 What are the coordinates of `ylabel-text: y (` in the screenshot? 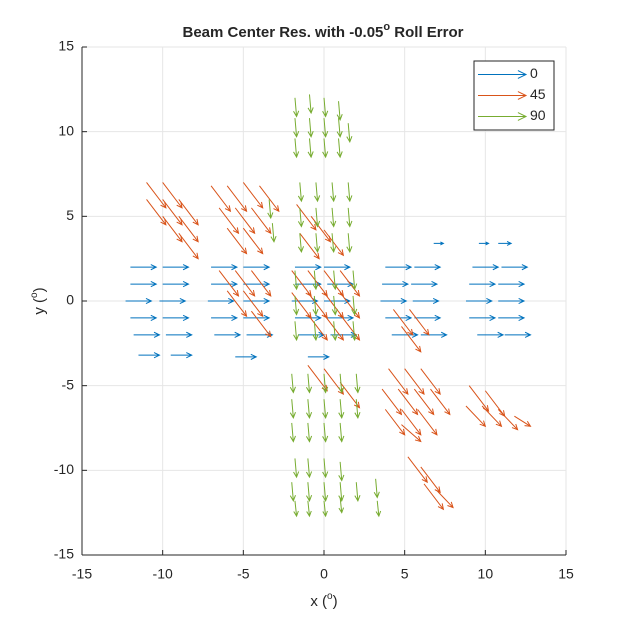 It's located at (39, 306).